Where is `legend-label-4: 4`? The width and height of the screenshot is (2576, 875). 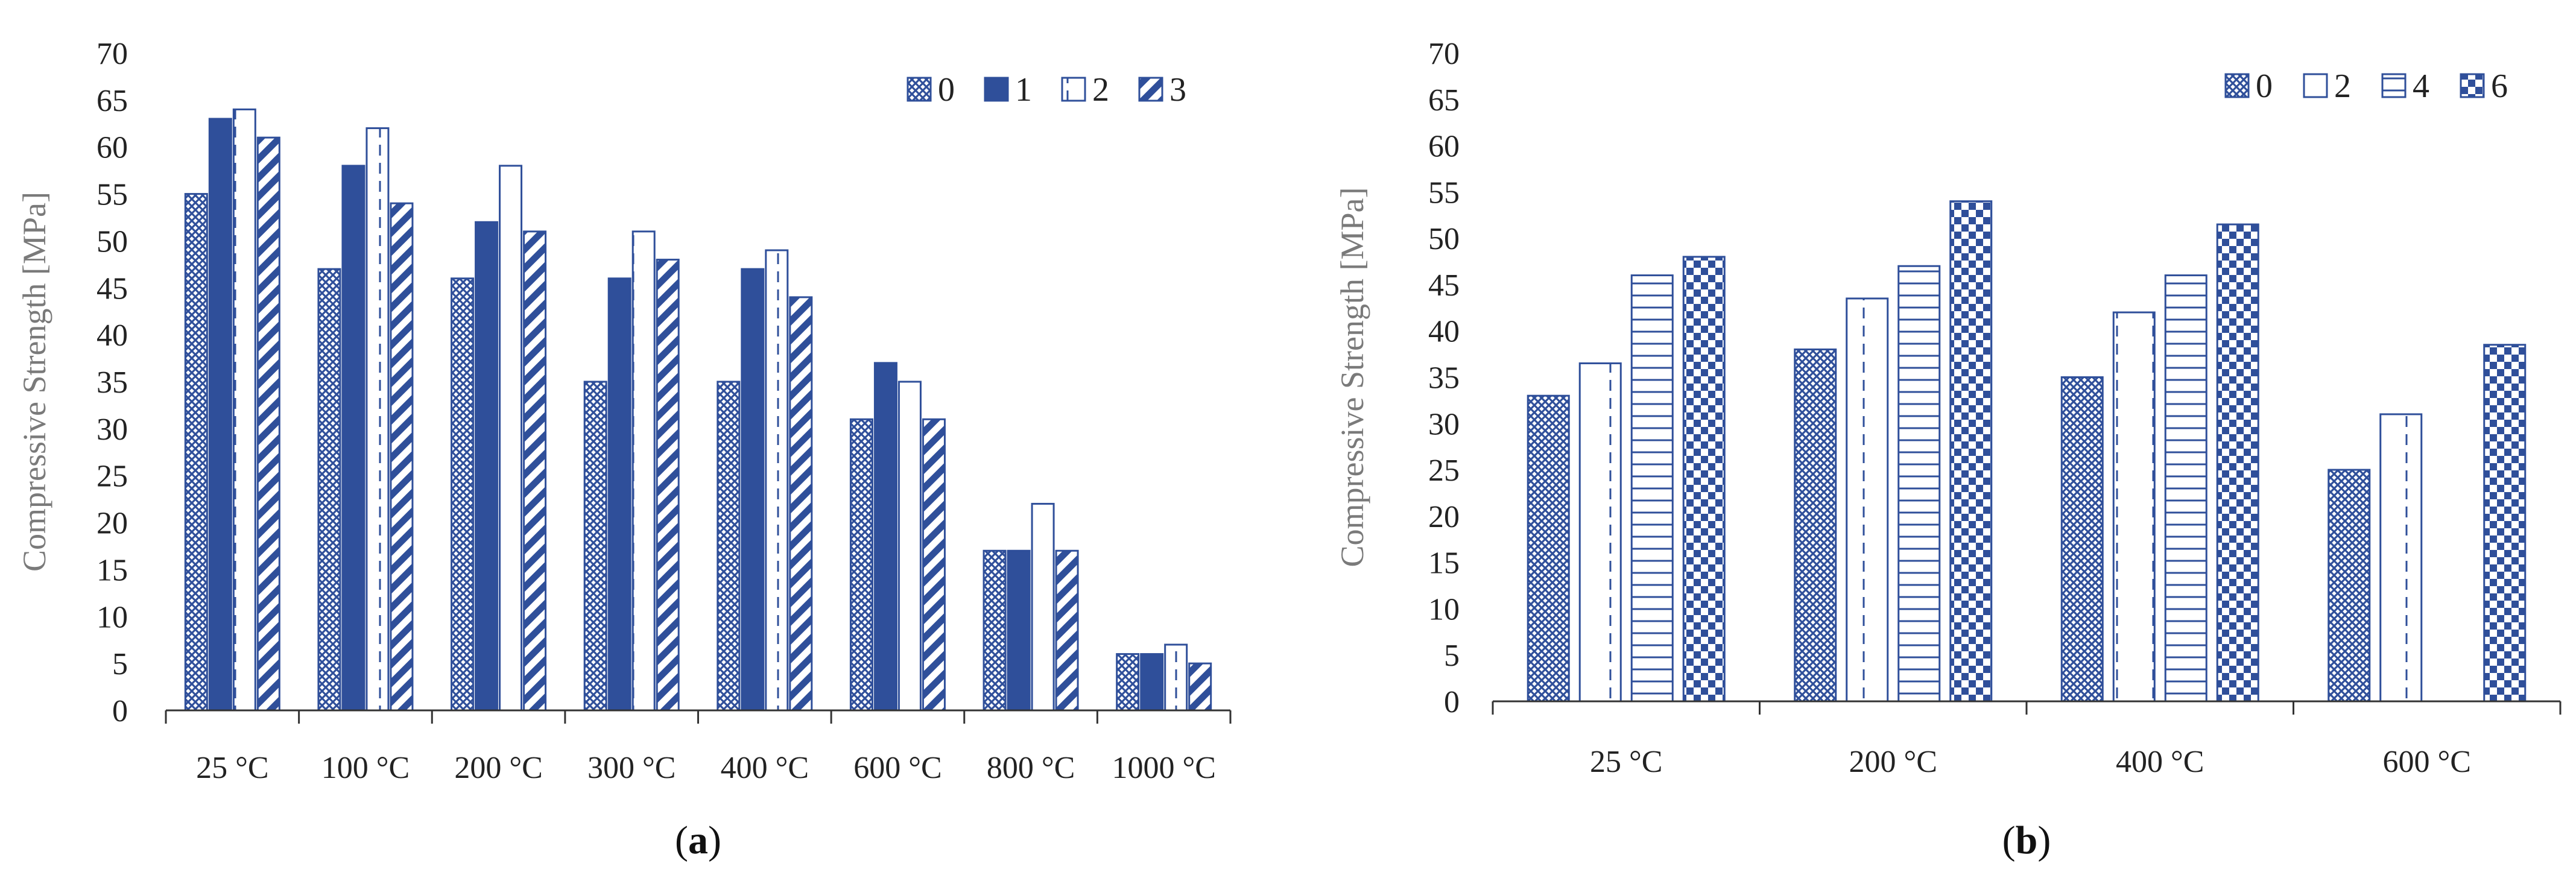
legend-label-4: 4 is located at coordinates (2421, 86).